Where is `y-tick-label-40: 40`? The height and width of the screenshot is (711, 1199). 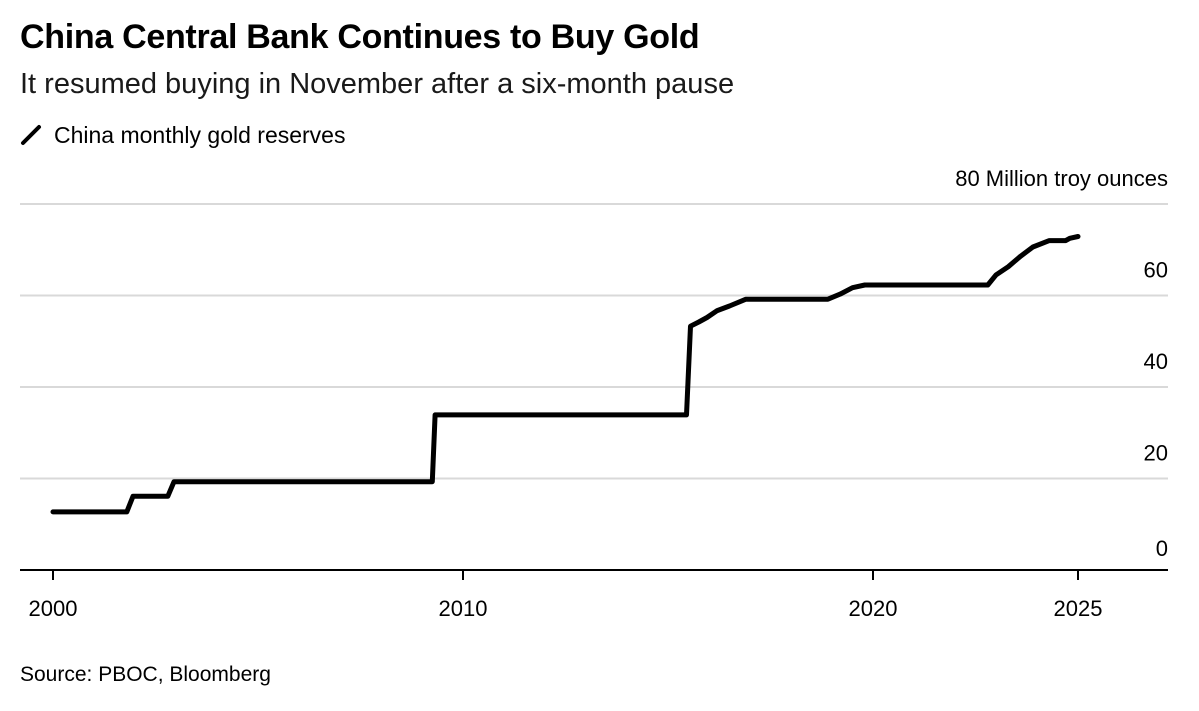
y-tick-label-40: 40 is located at coordinates (1156, 361).